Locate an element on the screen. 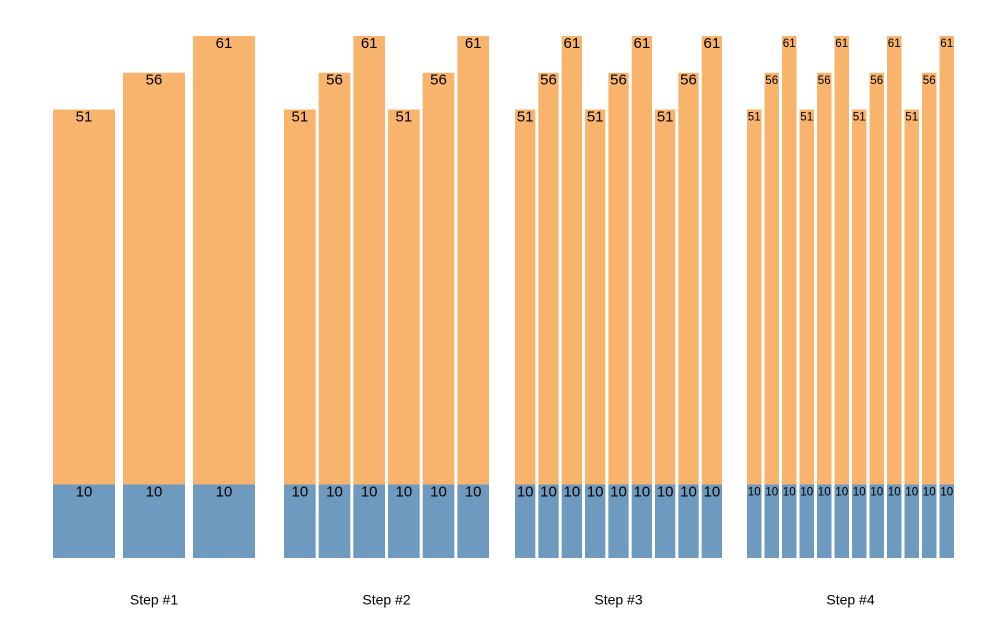 The image size is (1000, 618). x-axis-label: Step #3 is located at coordinates (618, 600).